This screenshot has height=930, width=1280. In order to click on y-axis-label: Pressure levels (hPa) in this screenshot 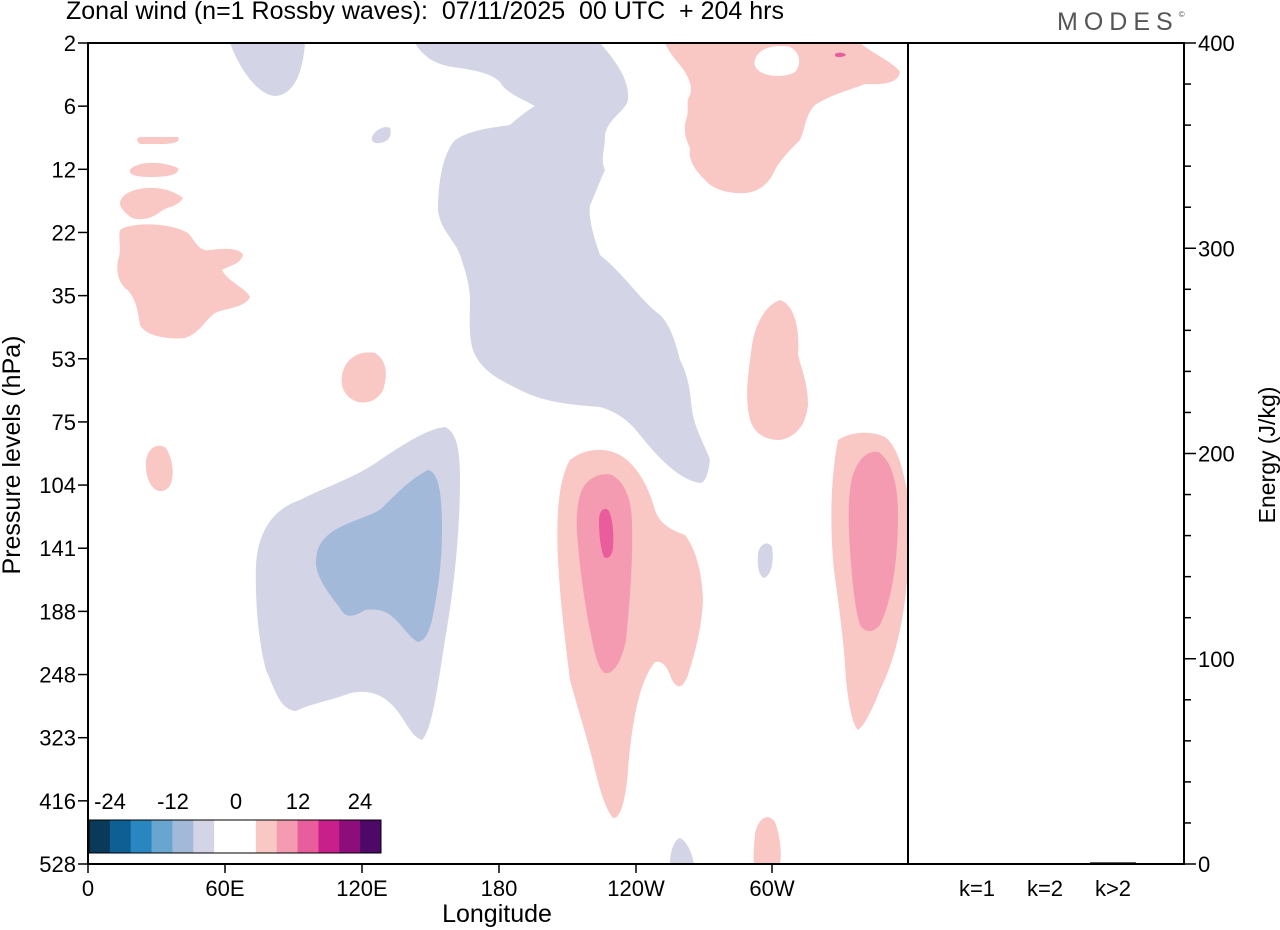, I will do `click(13, 455)`.